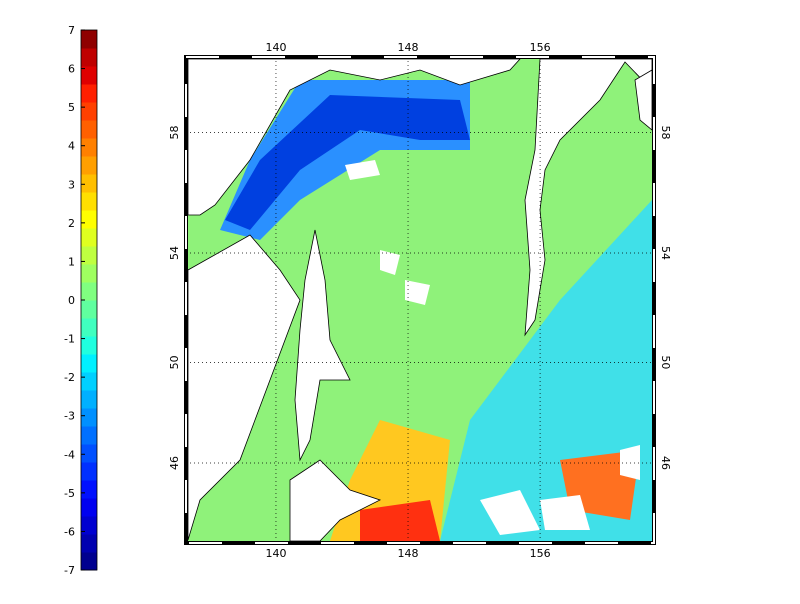 The width and height of the screenshot is (800, 604). What do you see at coordinates (69, 570) in the screenshot?
I see `colorbar-tick-label: -7` at bounding box center [69, 570].